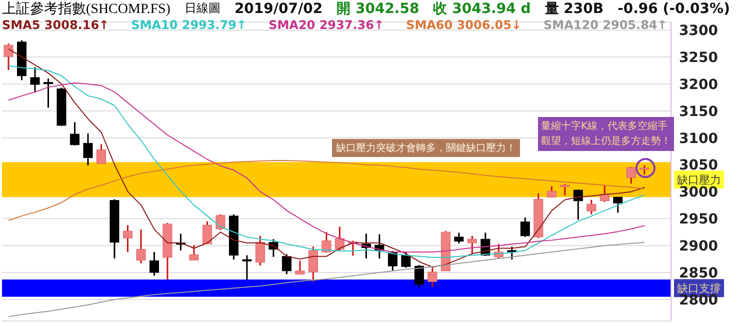 The height and width of the screenshot is (326, 740). I want to click on y-tick-label: 2850, so click(698, 273).